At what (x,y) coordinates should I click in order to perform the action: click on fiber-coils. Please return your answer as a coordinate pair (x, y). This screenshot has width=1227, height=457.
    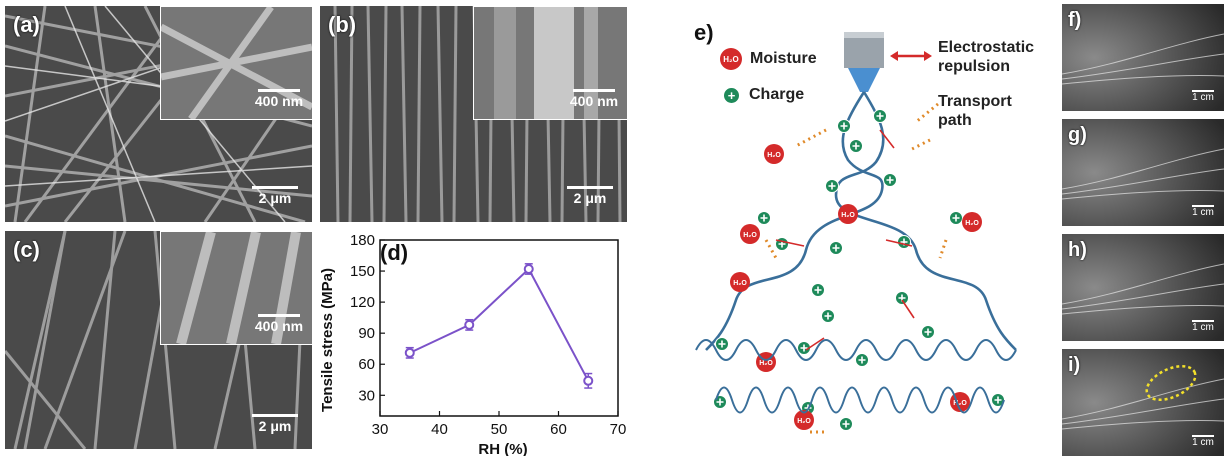
    Looking at the image, I should click on (856, 376).